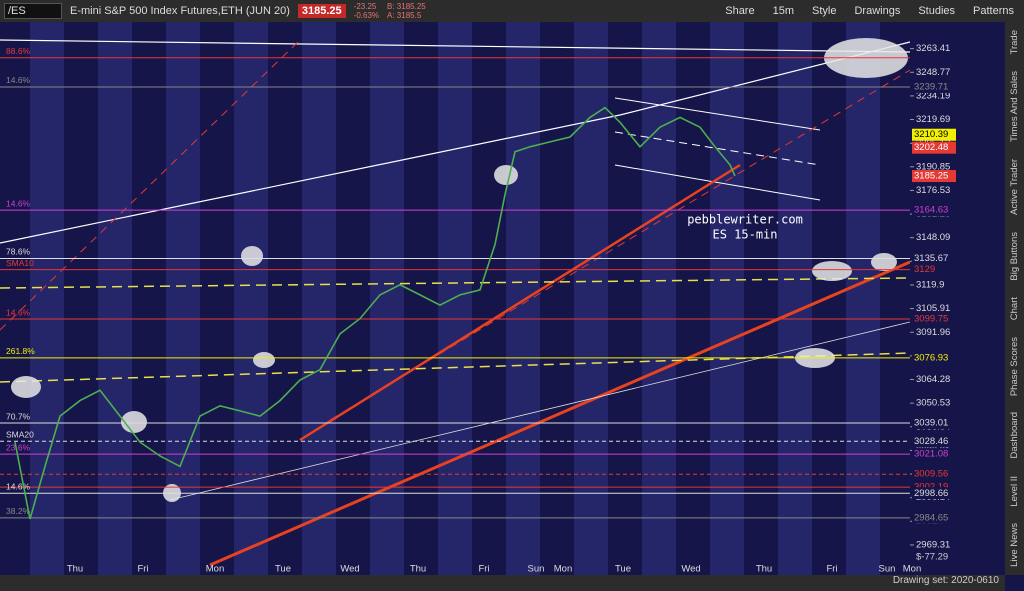  Describe the element at coordinates (1014, 366) in the screenshot. I see `sidebar-tab: Phase Scores` at that location.